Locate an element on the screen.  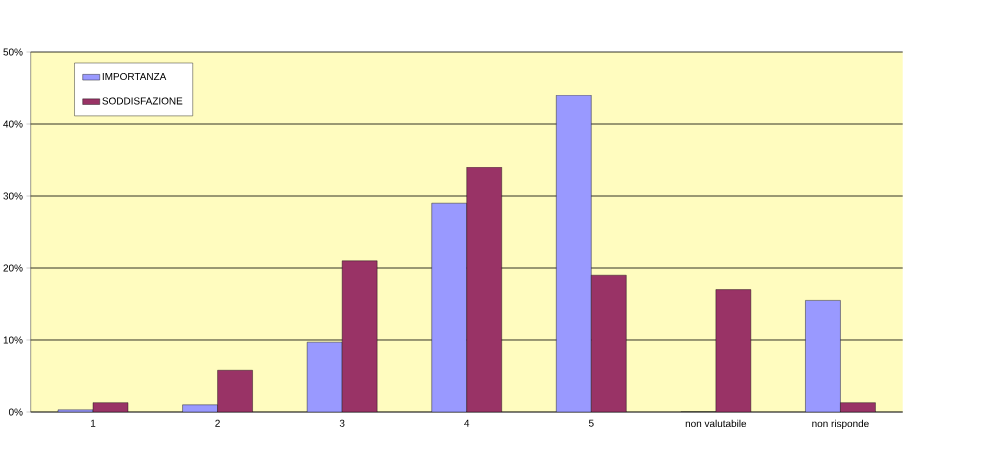
y-tick-label: 10% is located at coordinates (13, 340).